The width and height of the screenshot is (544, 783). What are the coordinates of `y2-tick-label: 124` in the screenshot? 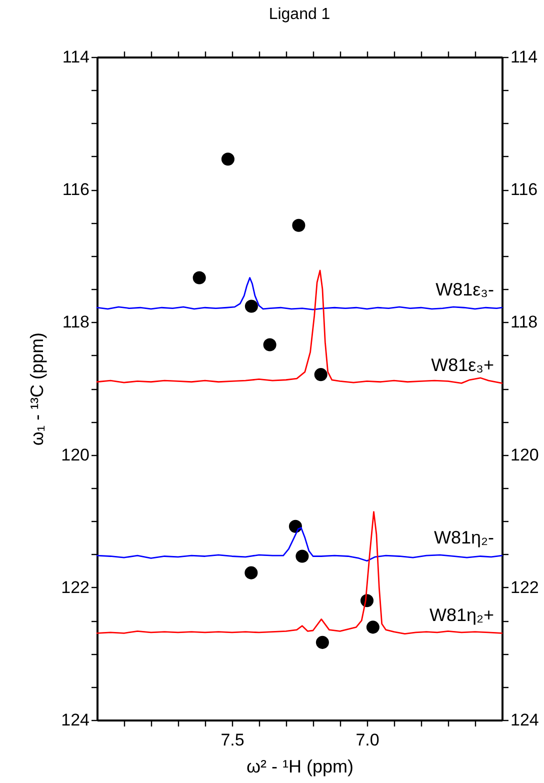 It's located at (524, 720).